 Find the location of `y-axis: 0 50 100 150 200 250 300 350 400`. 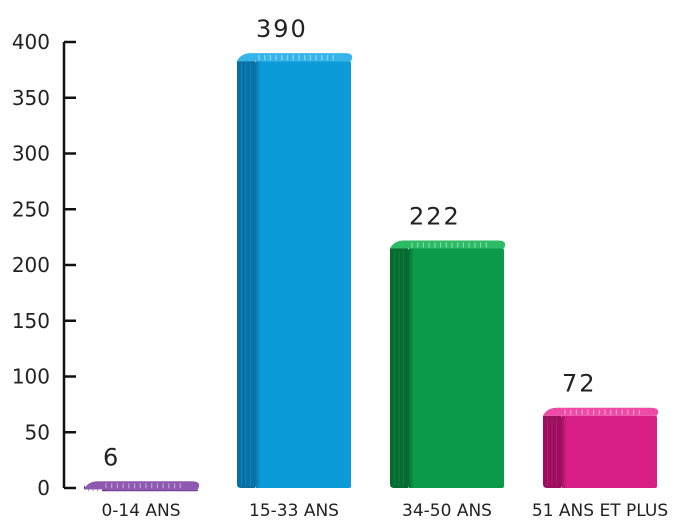

y-axis: 0 50 100 150 200 250 300 350 400 is located at coordinates (44, 265).